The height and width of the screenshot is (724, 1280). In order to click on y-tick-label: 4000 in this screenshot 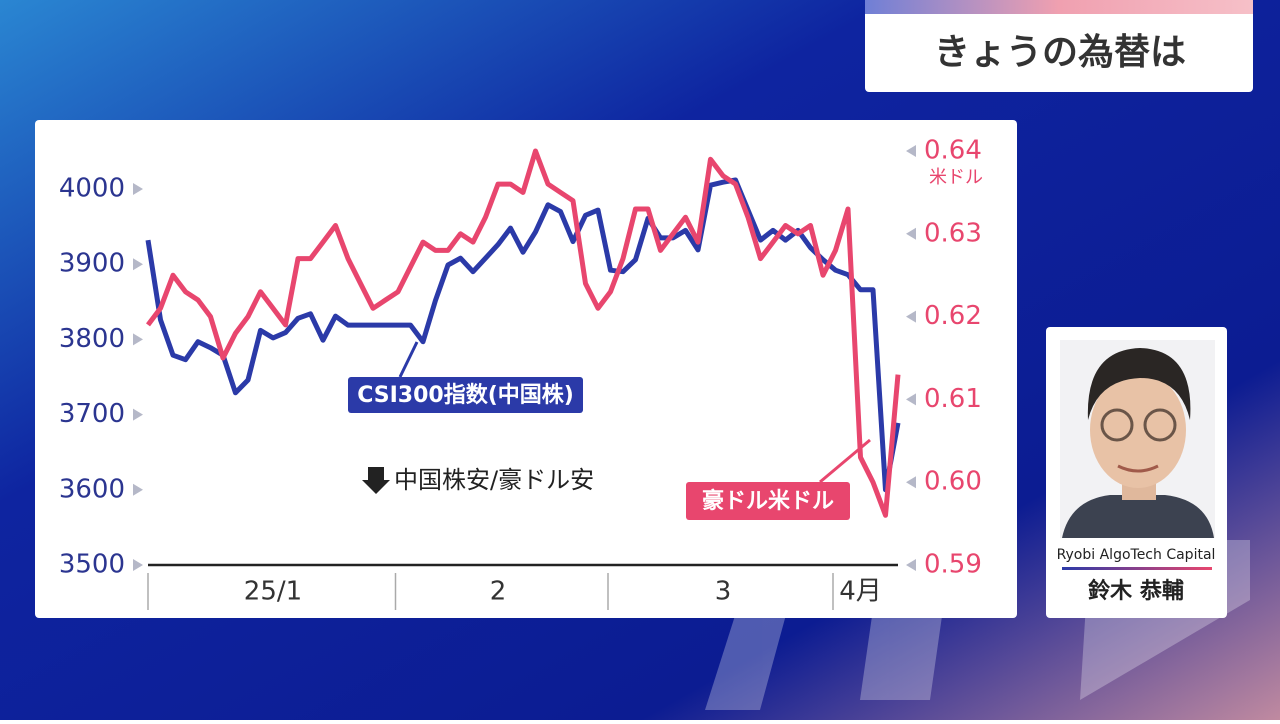, I will do `click(92, 189)`.